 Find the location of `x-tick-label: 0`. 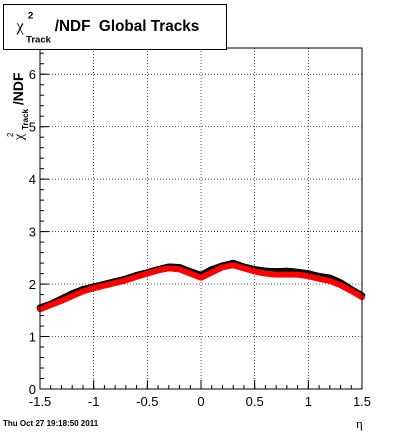

x-tick-label: 0 is located at coordinates (200, 401).